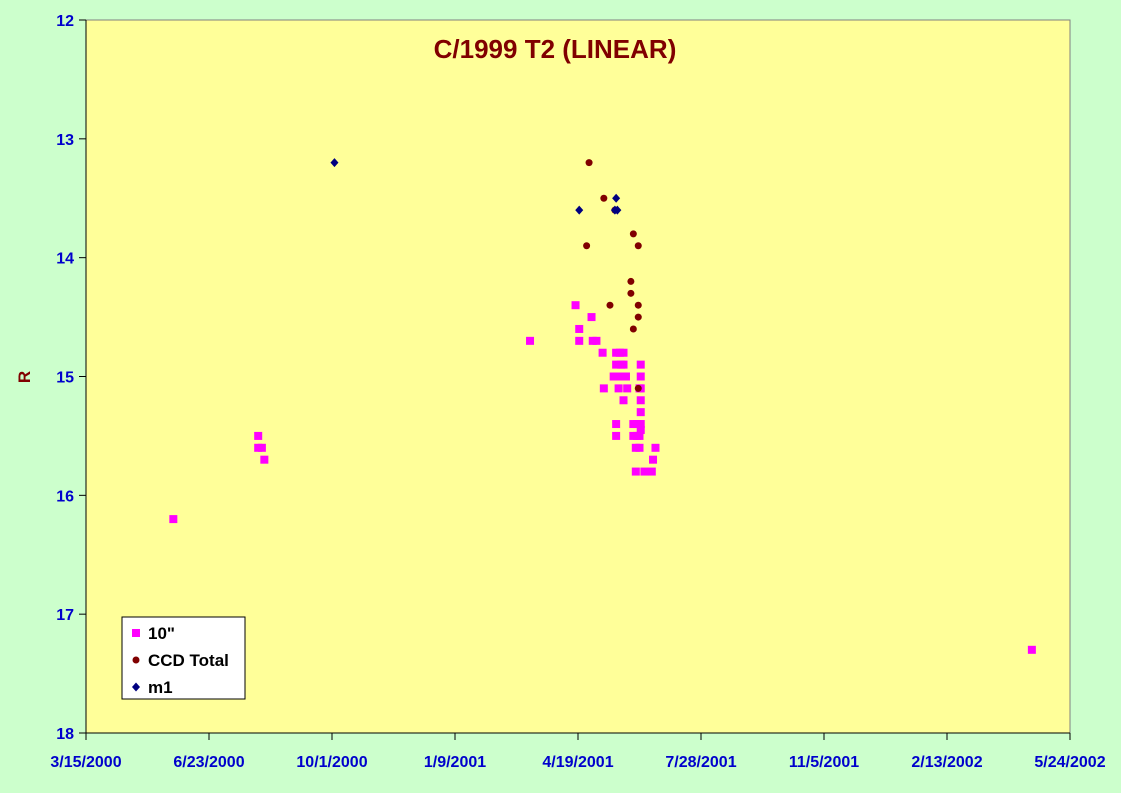  I want to click on y-axis: 12 13 14 15 16 17 18, so click(71, 378).